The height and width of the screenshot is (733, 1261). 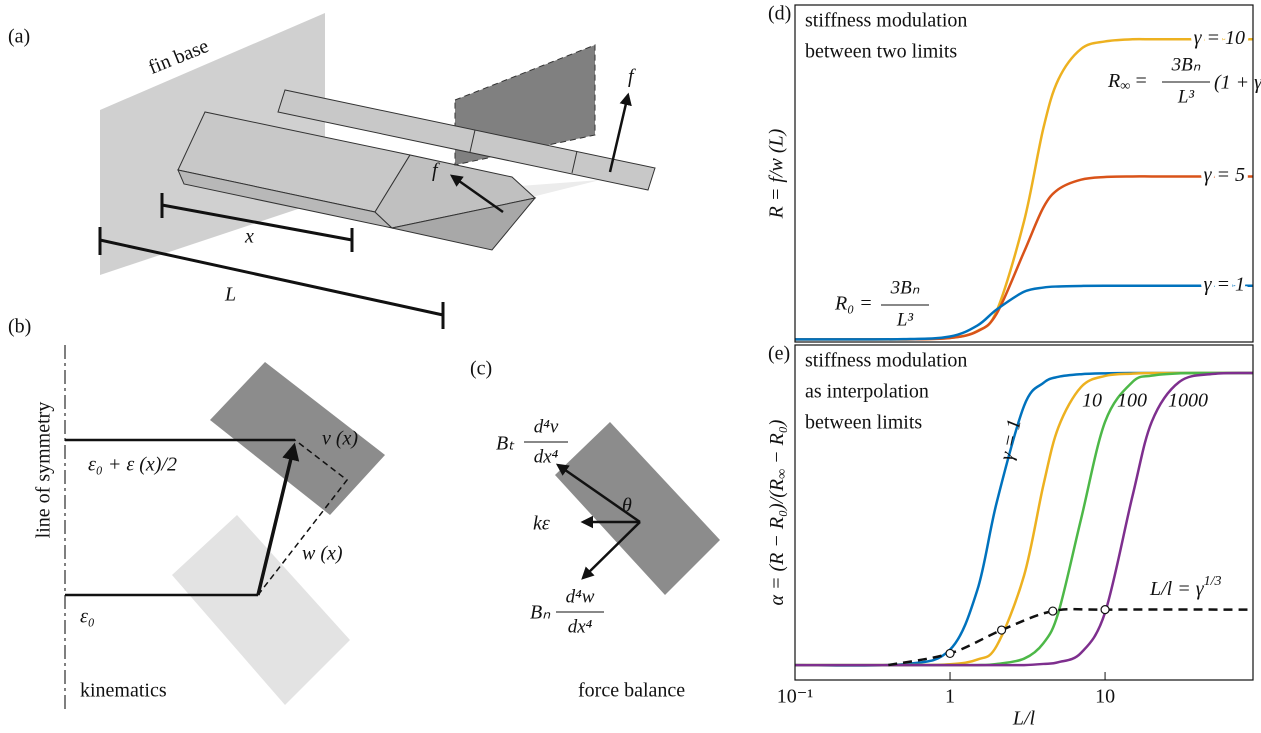 I want to click on component-label: w (x), so click(x=322, y=554).